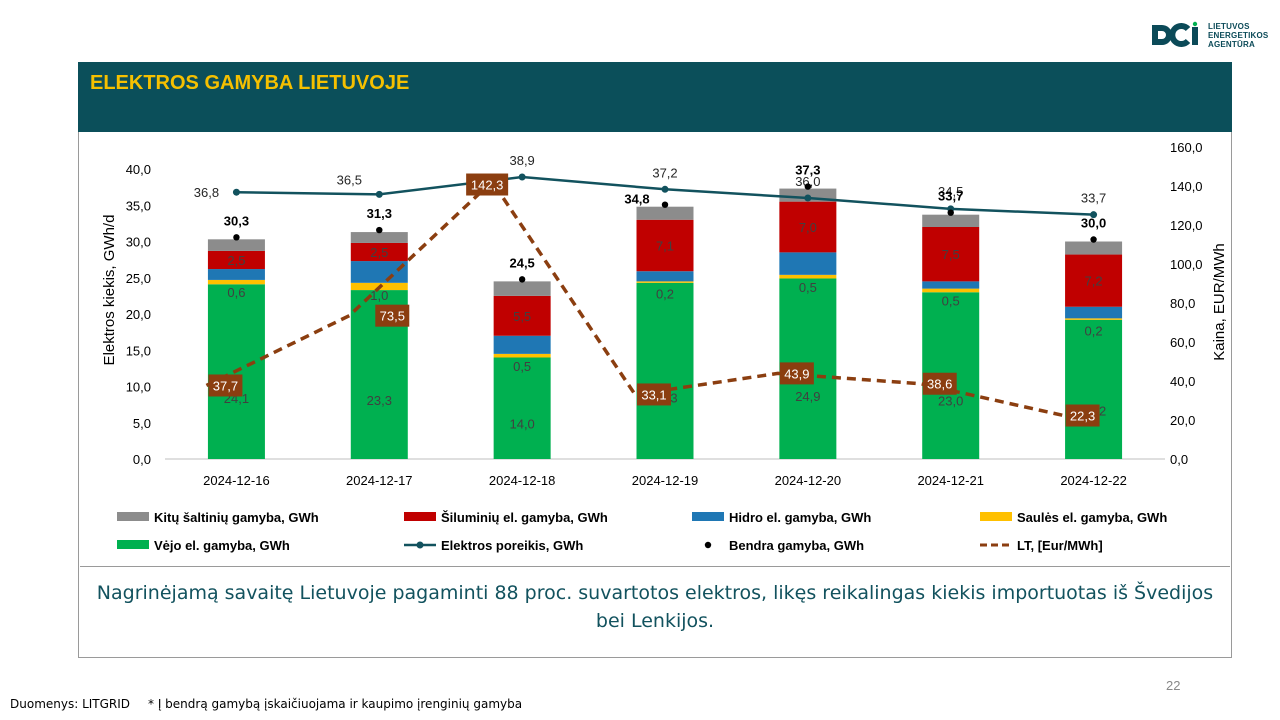  Describe the element at coordinates (1093, 480) in the screenshot. I see `x-tick-label: 2024-12-22` at that location.